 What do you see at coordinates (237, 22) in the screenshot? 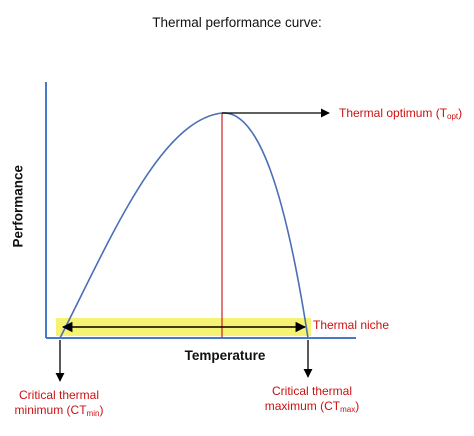
I see `diagram-title: Thermal performance curve:` at bounding box center [237, 22].